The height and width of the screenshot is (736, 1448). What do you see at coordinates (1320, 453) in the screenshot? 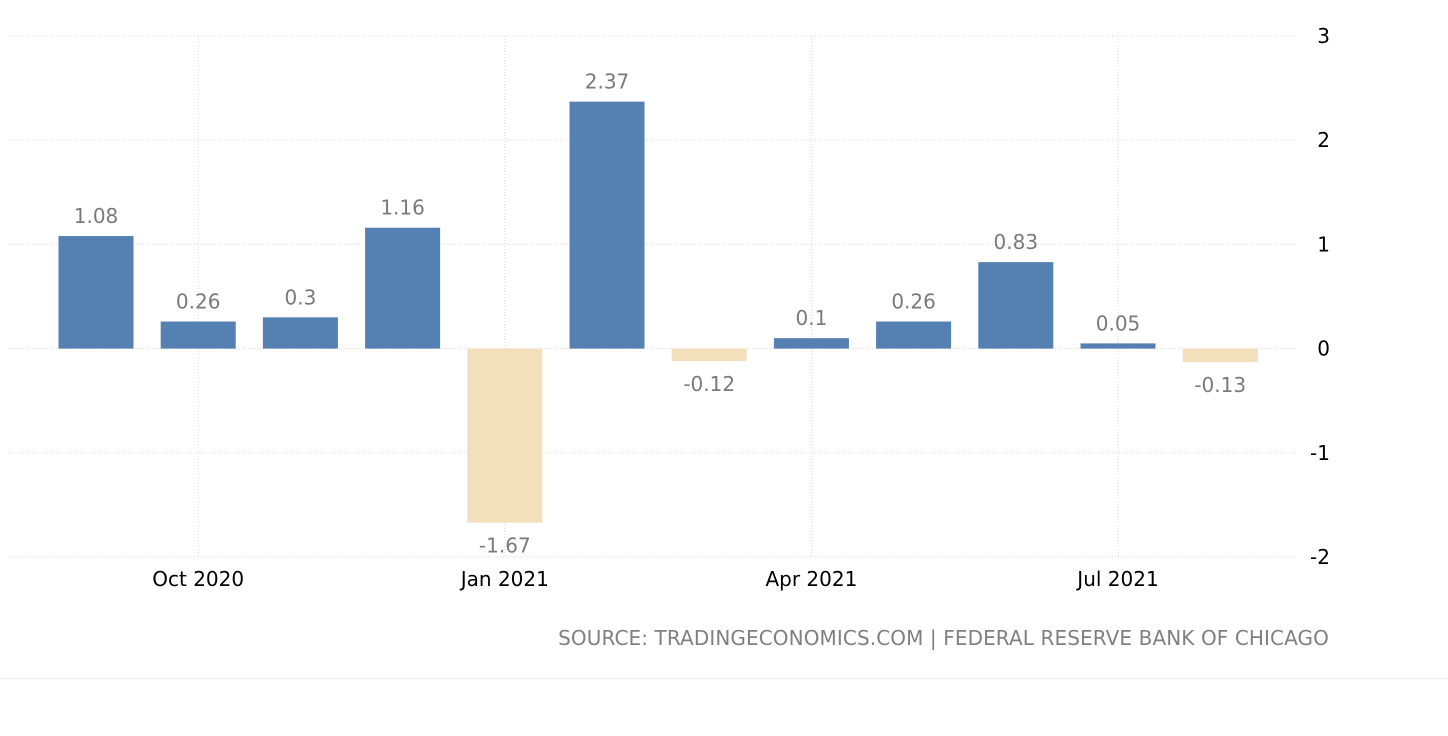
I see `y-tick-label: -1` at bounding box center [1320, 453].